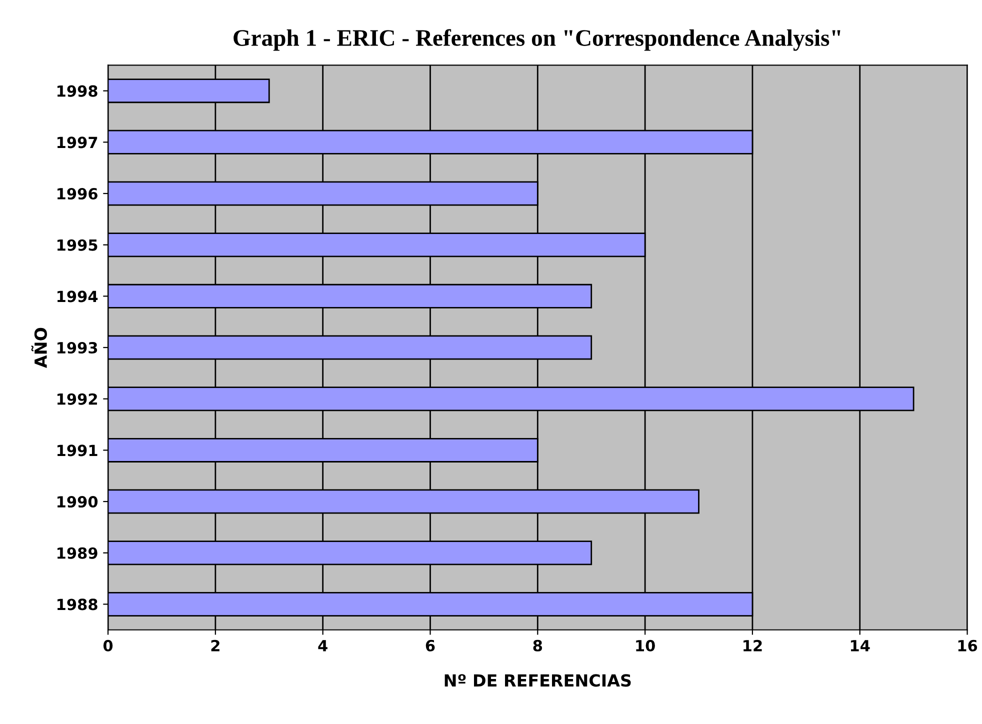  What do you see at coordinates (78, 91) in the screenshot?
I see `y-tick-label: 1998` at bounding box center [78, 91].